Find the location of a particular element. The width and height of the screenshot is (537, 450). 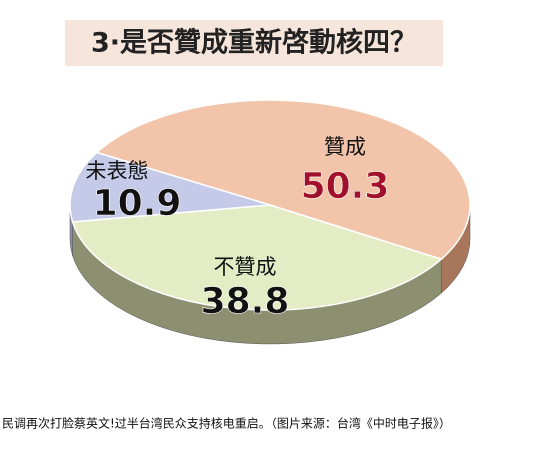

chart-title: 3·是否贊成重新啓動核四？ is located at coordinates (254, 43).